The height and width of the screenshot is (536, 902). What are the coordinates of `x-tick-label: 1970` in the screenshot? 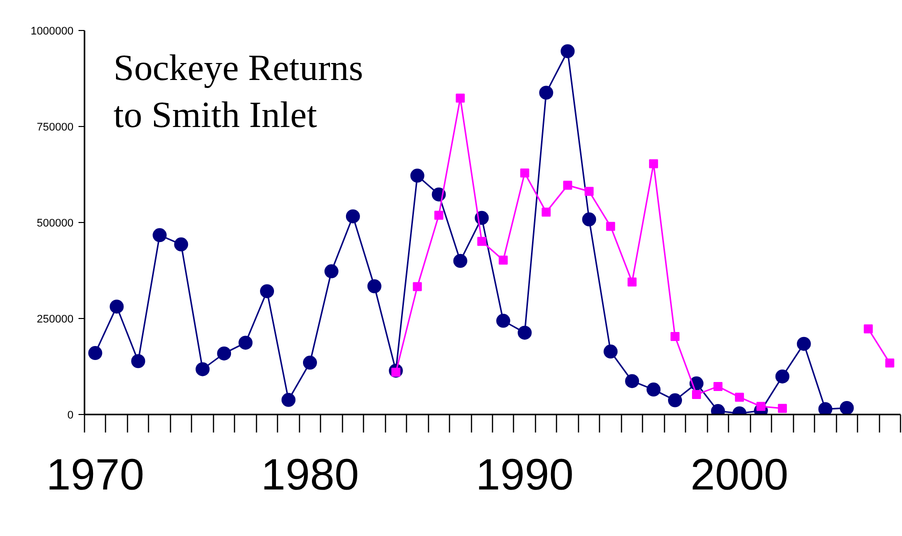 It's located at (95, 475).